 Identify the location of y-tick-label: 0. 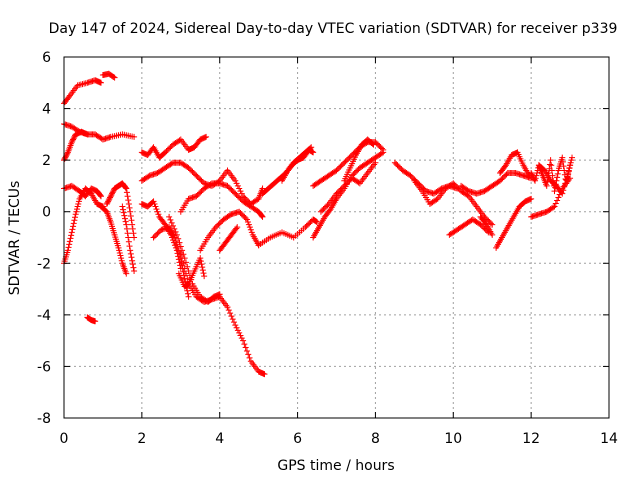
(46, 213).